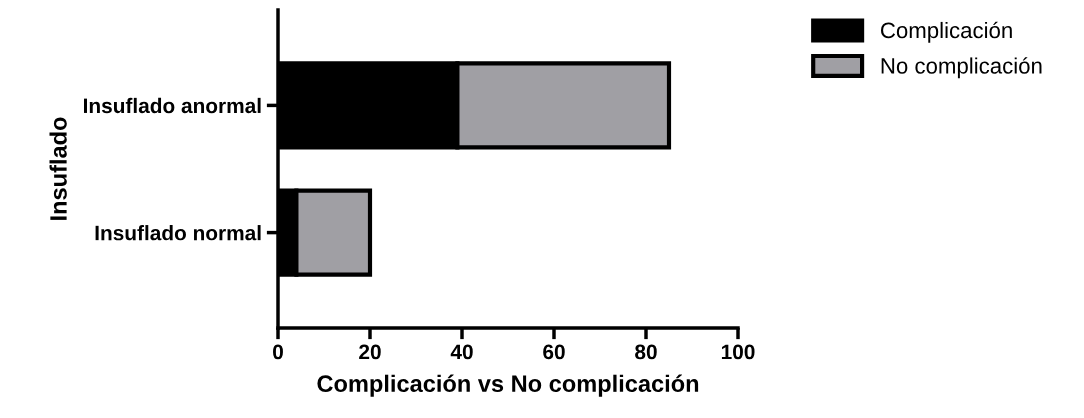 The image size is (1084, 418). Describe the element at coordinates (946, 32) in the screenshot. I see `legend-label: Complicación` at that location.